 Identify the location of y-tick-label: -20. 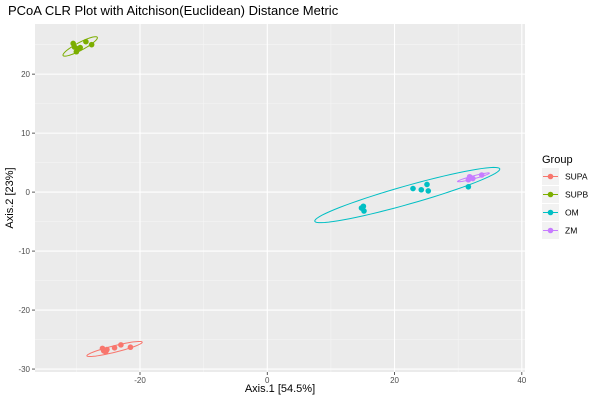
(24, 310).